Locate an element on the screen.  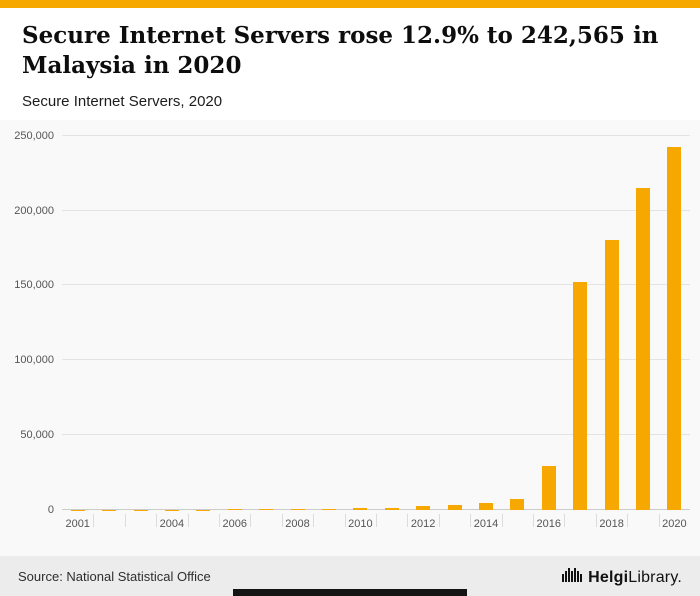
helgilibrary-logo-text: HelgiLibrary. is located at coordinates (635, 578).